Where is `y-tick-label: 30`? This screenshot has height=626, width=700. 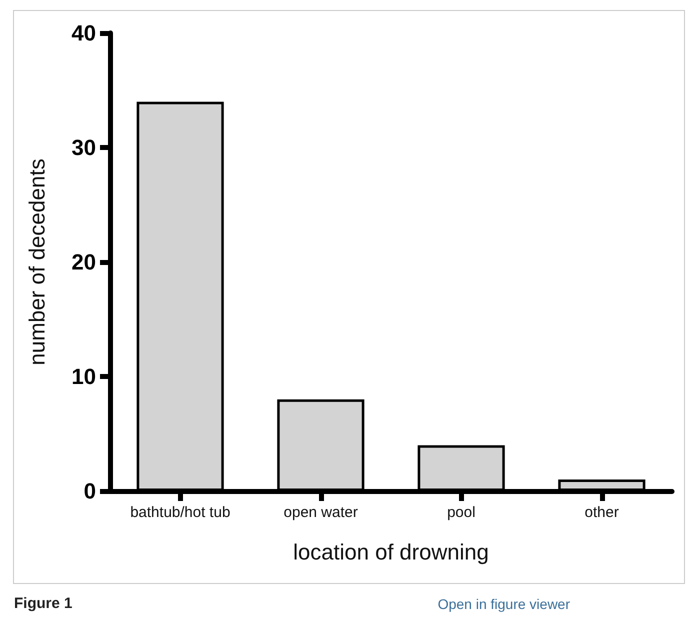
y-tick-label: 30 is located at coordinates (84, 147).